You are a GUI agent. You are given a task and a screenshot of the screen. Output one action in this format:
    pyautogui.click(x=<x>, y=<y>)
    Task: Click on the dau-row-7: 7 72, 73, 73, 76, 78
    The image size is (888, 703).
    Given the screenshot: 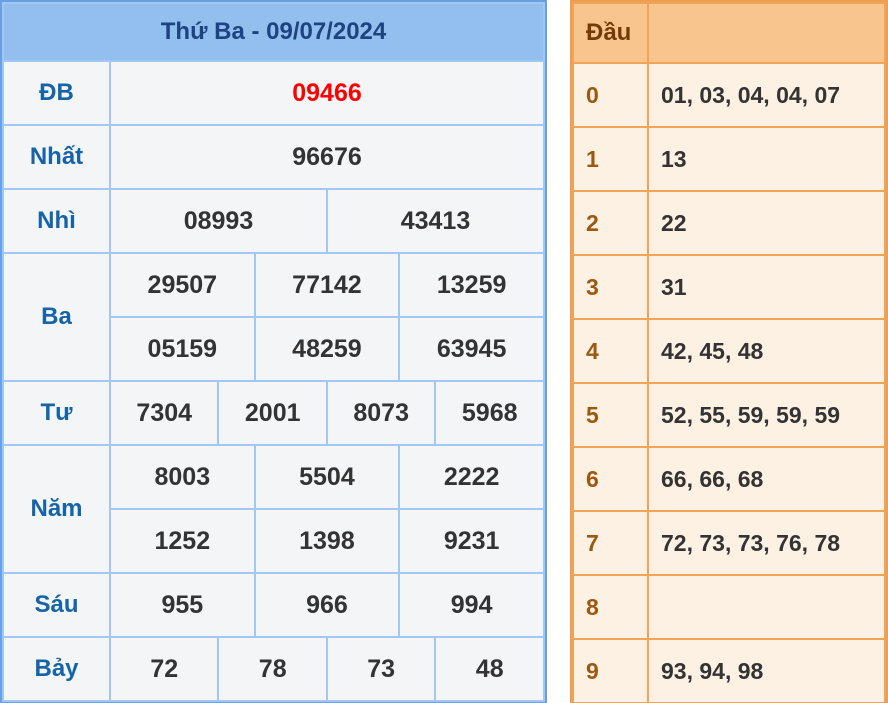 What is the action you would take?
    pyautogui.click(x=729, y=543)
    